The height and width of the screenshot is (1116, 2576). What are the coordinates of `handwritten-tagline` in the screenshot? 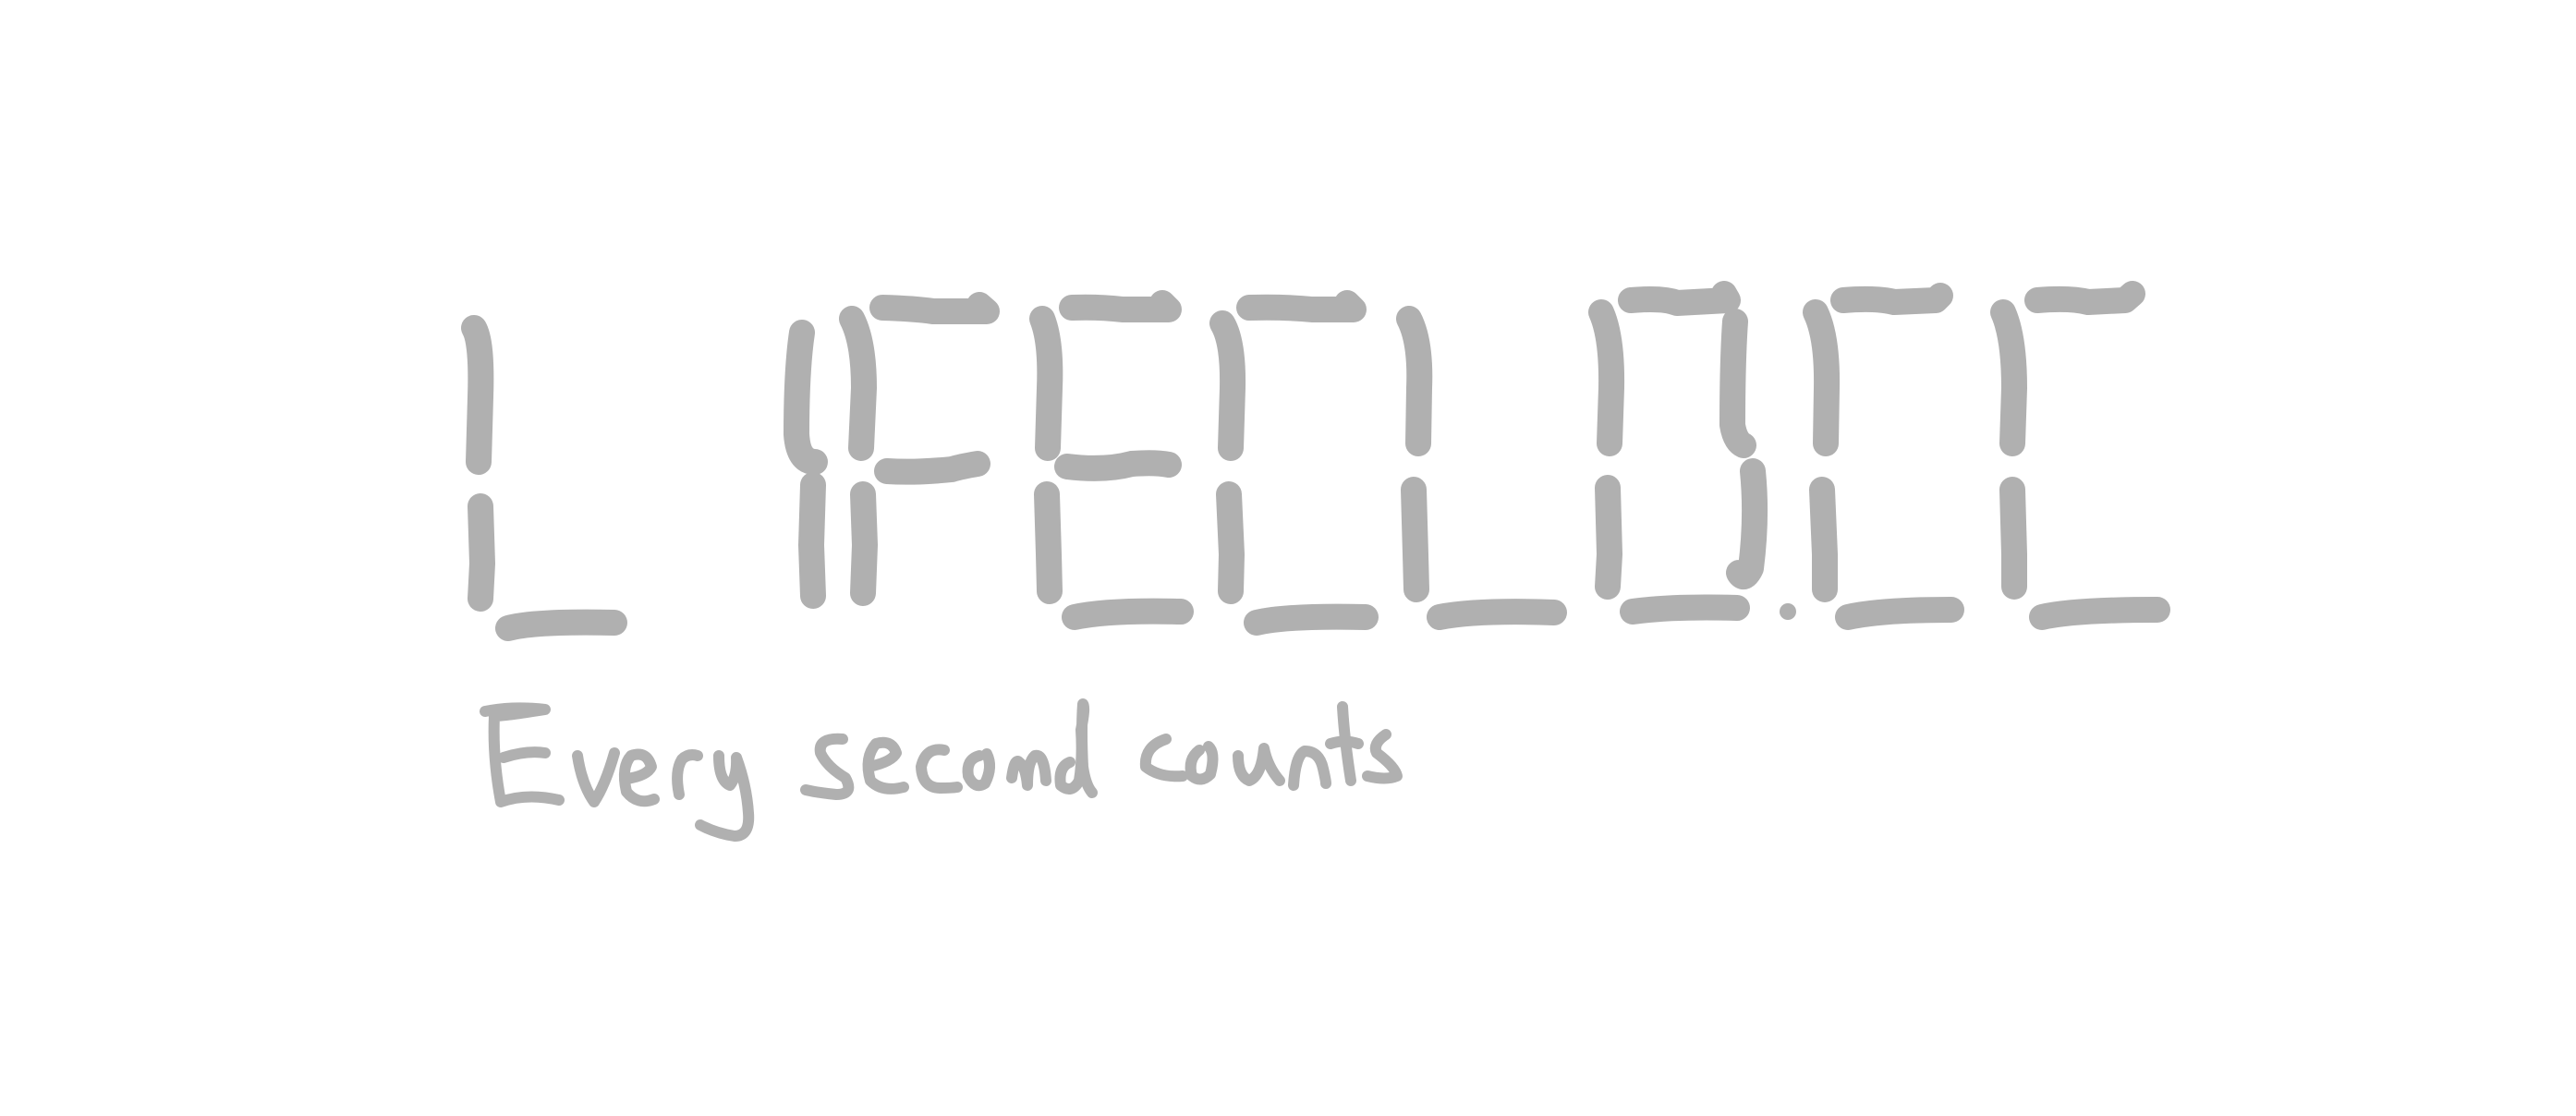 It's located at (941, 770).